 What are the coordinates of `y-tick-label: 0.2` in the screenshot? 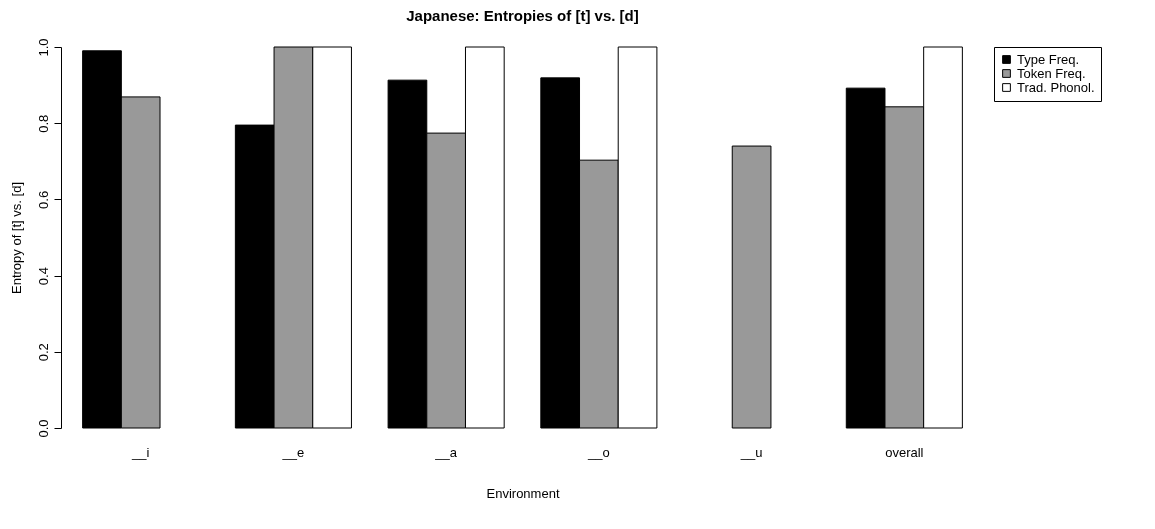 It's located at (43, 352).